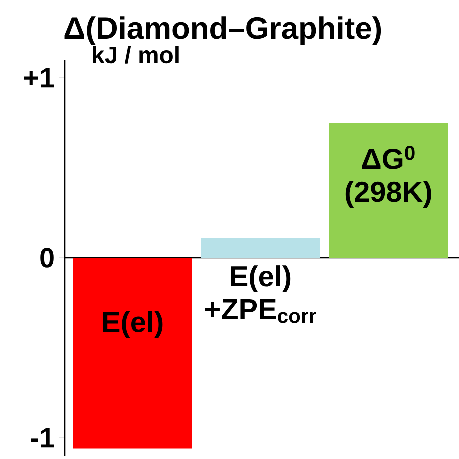 This screenshot has height=459, width=459. Describe the element at coordinates (136, 55) in the screenshot. I see `y-axis-title: kJ / mol` at that location.